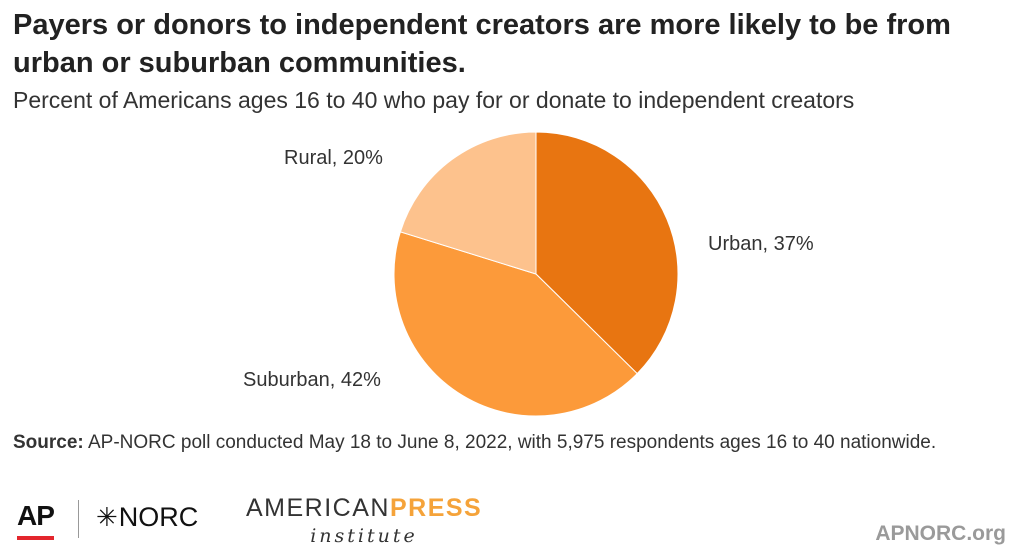 This screenshot has height=558, width=1024. I want to click on norc-logo-text: NORC, so click(158, 517).